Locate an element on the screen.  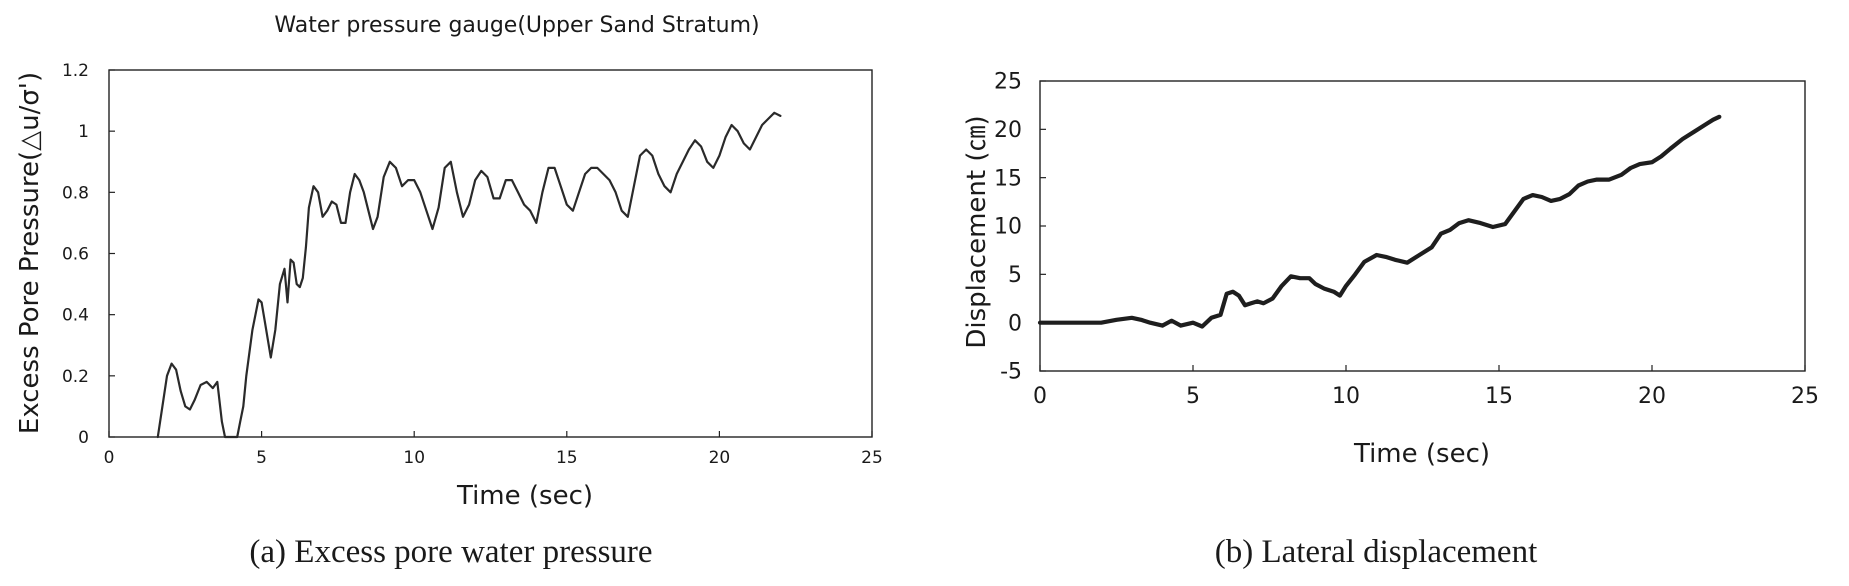
chart-a-x-ticks: 0 5 10 15 20 25 is located at coordinates (493, 449).